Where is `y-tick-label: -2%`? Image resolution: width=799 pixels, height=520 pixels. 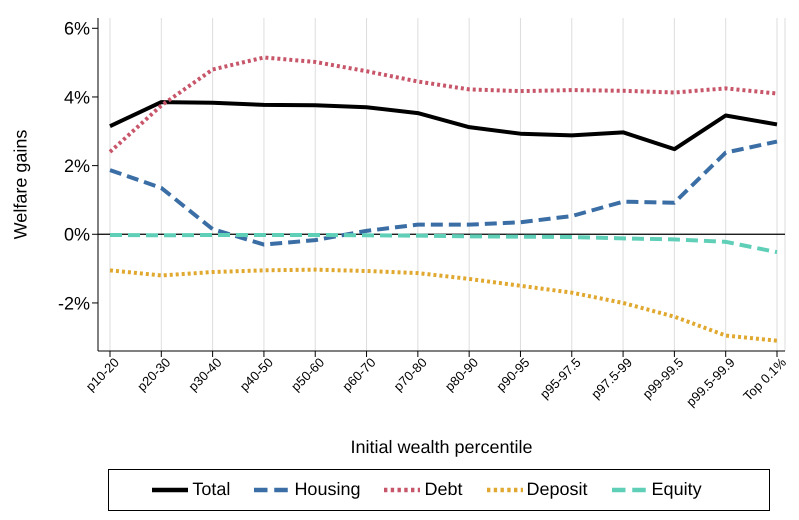
y-tick-label: -2% is located at coordinates (74, 303).